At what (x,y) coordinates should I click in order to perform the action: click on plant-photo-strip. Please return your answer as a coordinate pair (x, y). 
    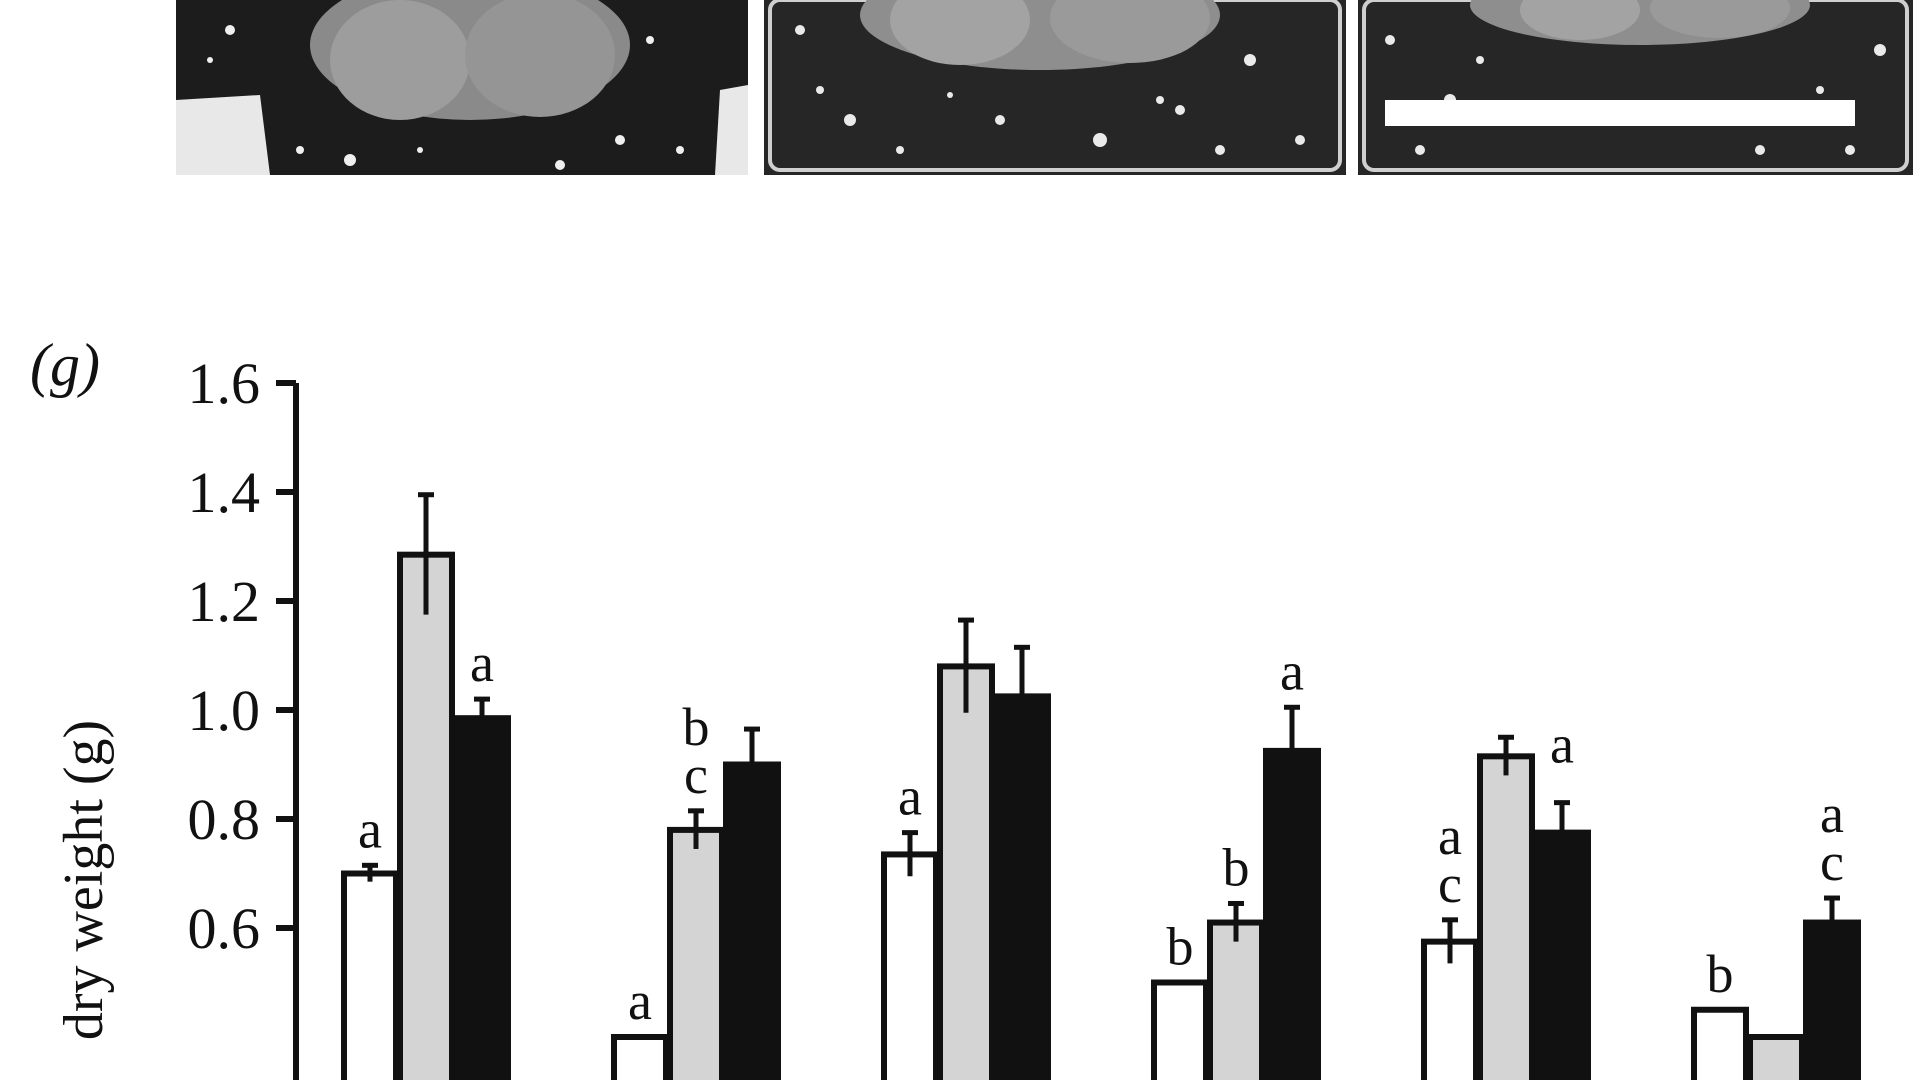
    Looking at the image, I should click on (1044, 87).